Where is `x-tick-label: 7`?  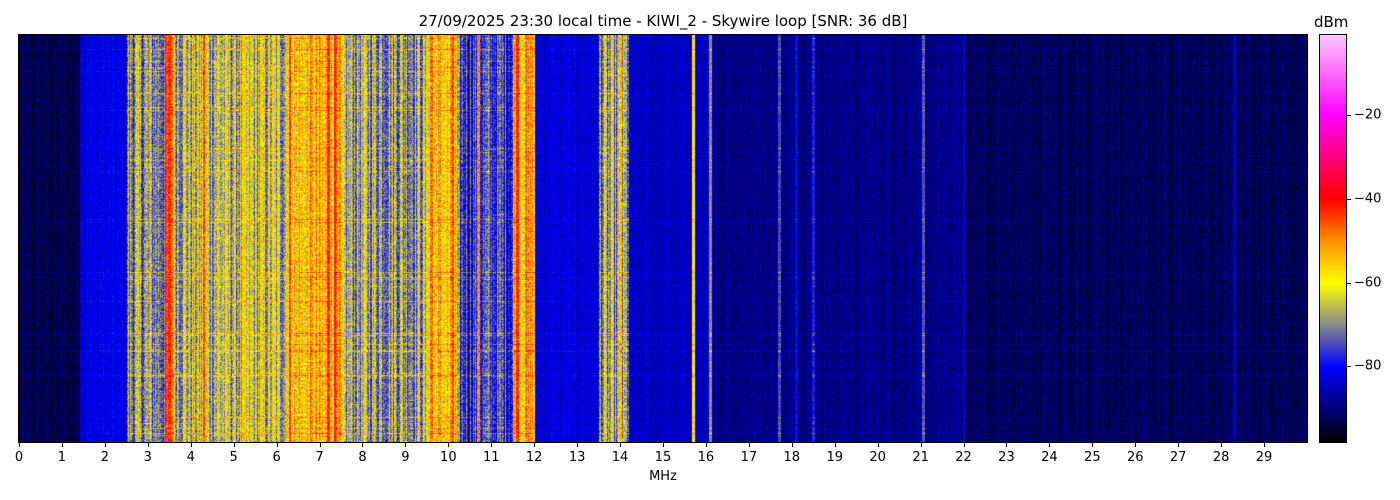
x-tick-label: 7 is located at coordinates (319, 457).